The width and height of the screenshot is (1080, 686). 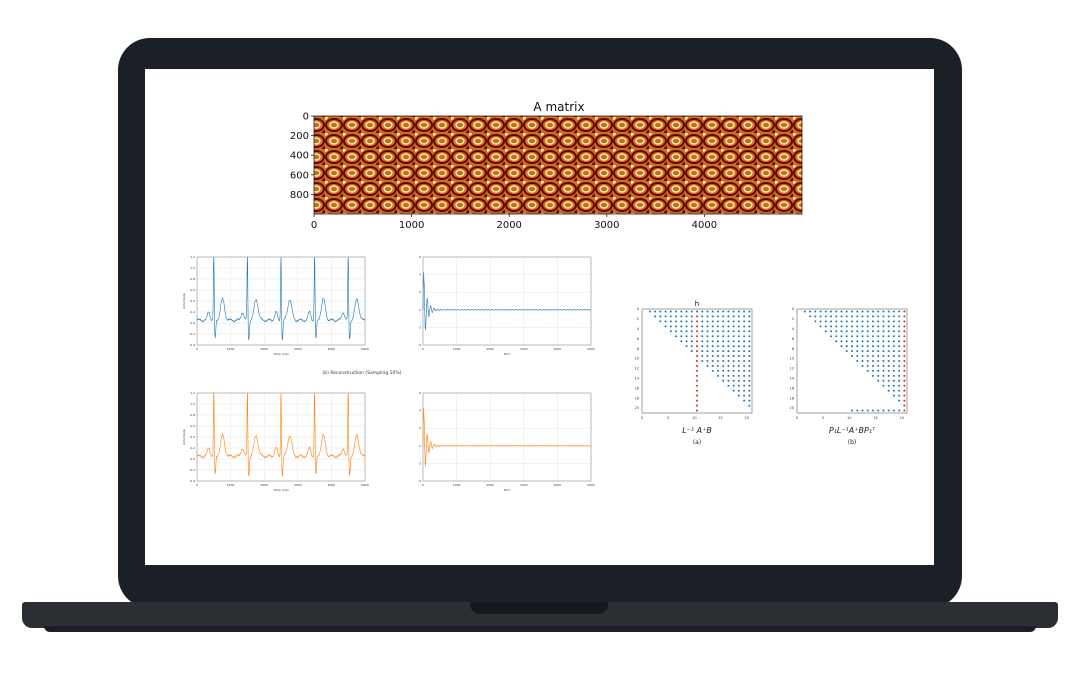 What do you see at coordinates (539, 608) in the screenshot?
I see `laptop-notch` at bounding box center [539, 608].